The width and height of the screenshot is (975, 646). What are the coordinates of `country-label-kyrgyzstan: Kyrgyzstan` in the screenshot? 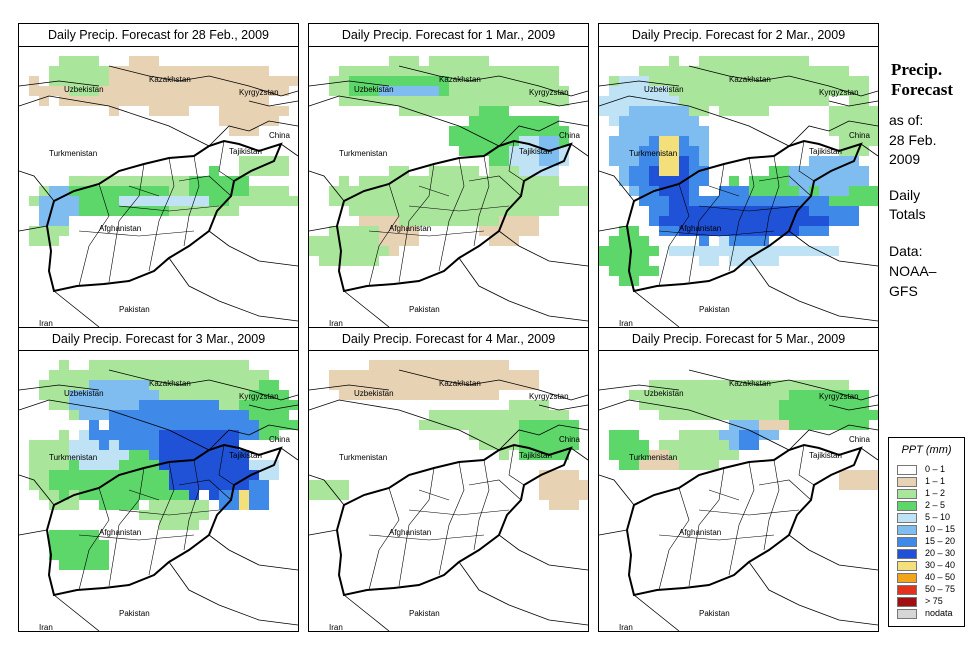 It's located at (259, 396).